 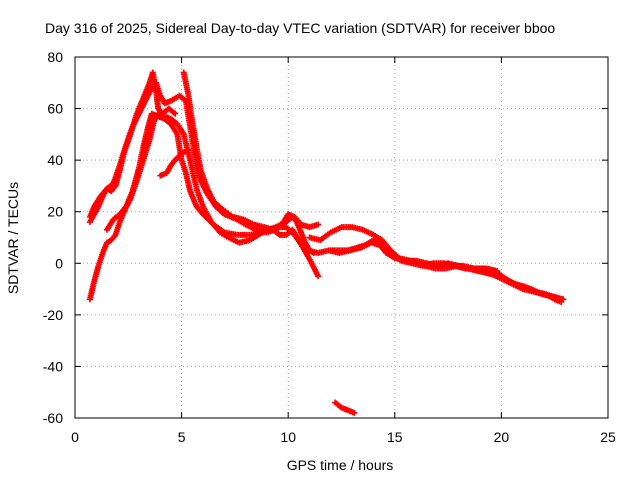 I want to click on series-arc-d, so click(x=210, y=183).